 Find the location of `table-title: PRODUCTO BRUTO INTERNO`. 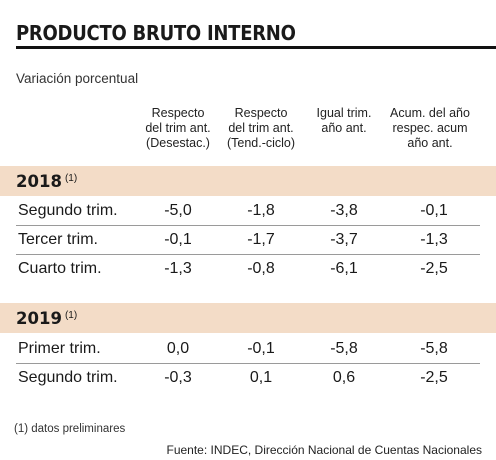

table-title: PRODUCTO BRUTO INTERNO is located at coordinates (156, 33).